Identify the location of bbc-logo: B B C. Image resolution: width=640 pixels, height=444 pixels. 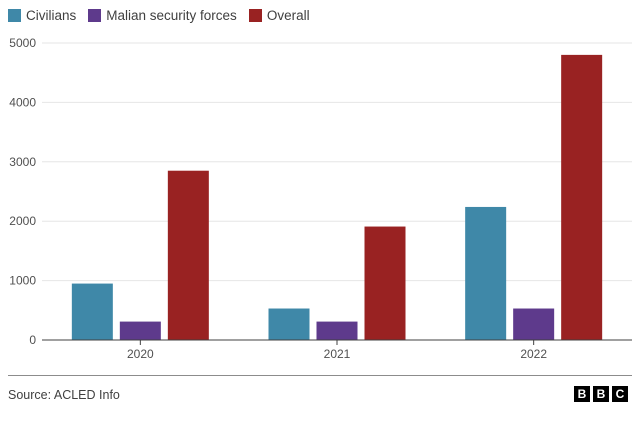
(599, 394).